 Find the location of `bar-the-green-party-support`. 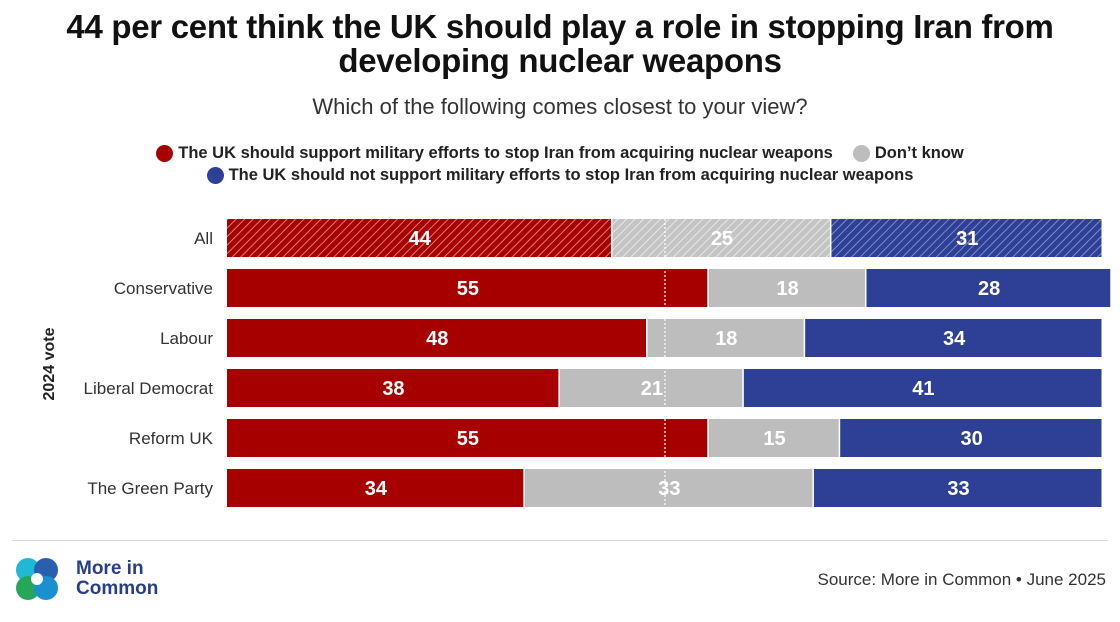

bar-the-green-party-support is located at coordinates (375, 488).